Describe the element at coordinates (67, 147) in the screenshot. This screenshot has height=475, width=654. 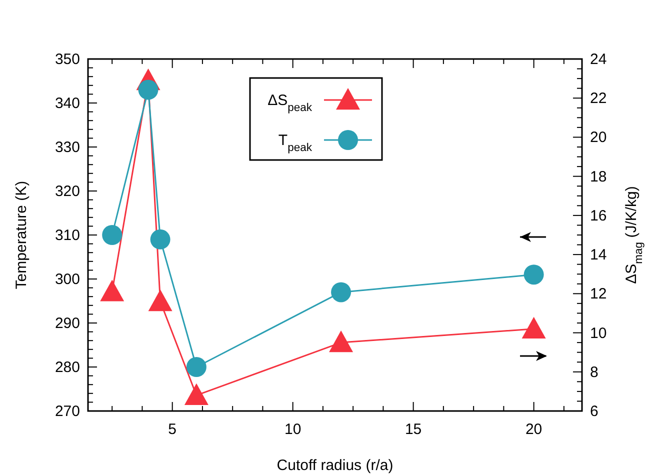
I see `y-tick-label: 330` at that location.